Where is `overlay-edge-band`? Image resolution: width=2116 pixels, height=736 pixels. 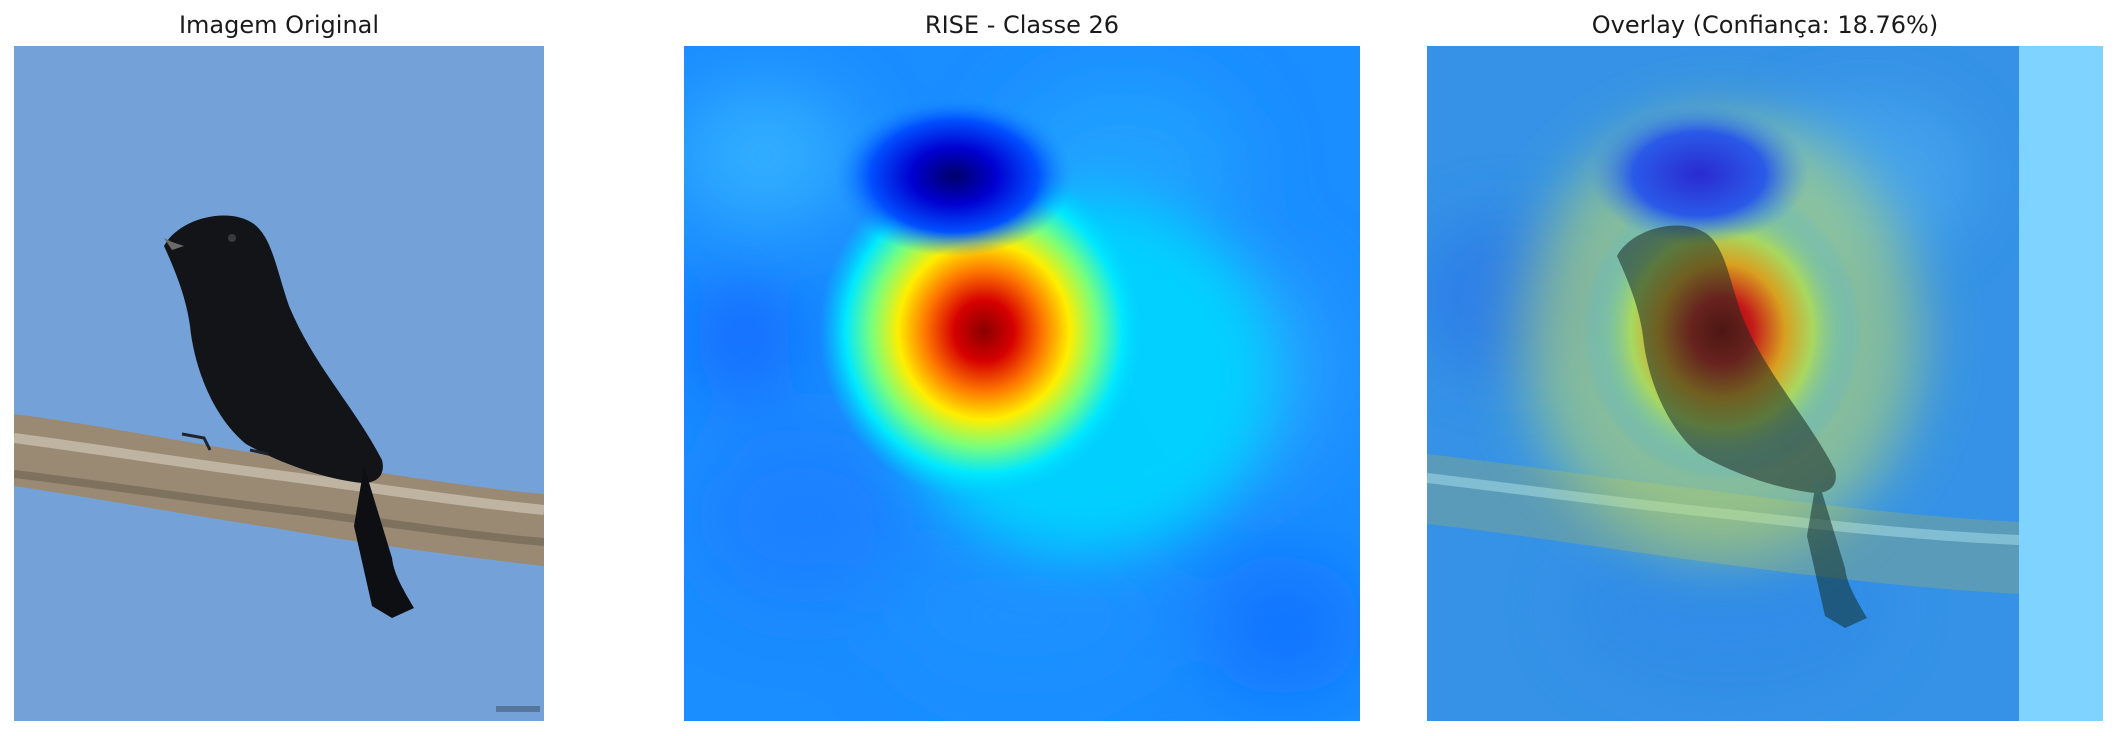 overlay-edge-band is located at coordinates (2061, 383).